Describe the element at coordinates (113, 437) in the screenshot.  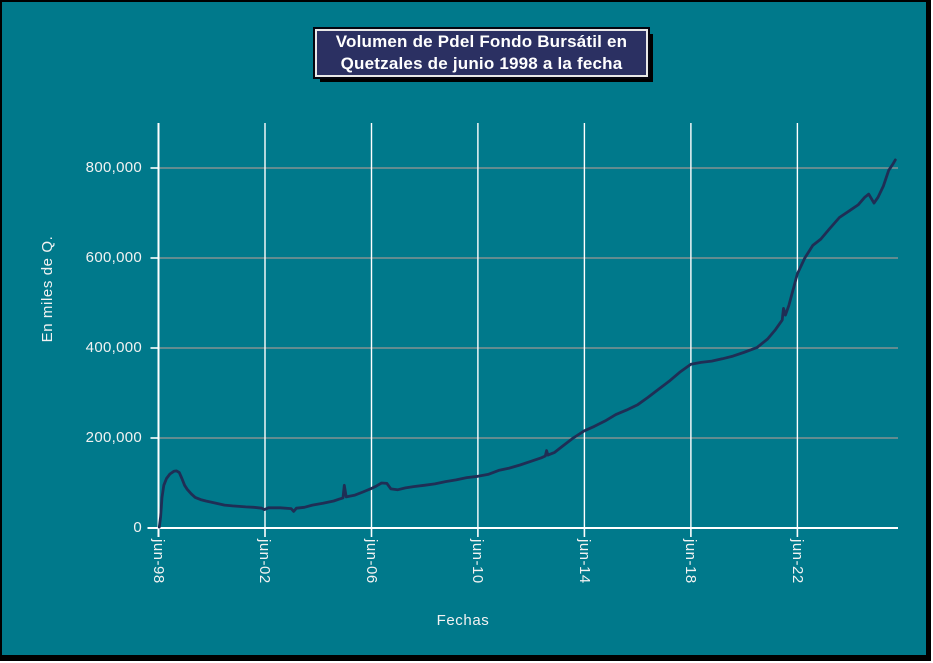
I see `y-tick-label: 200,000` at that location.